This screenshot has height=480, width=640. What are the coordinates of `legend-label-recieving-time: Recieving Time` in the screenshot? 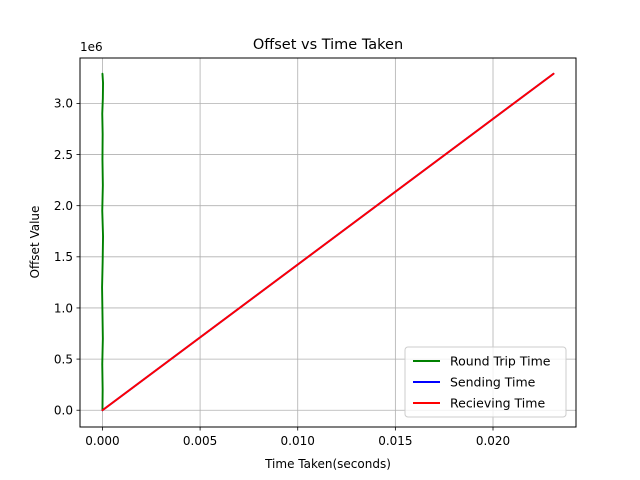 It's located at (497, 403).